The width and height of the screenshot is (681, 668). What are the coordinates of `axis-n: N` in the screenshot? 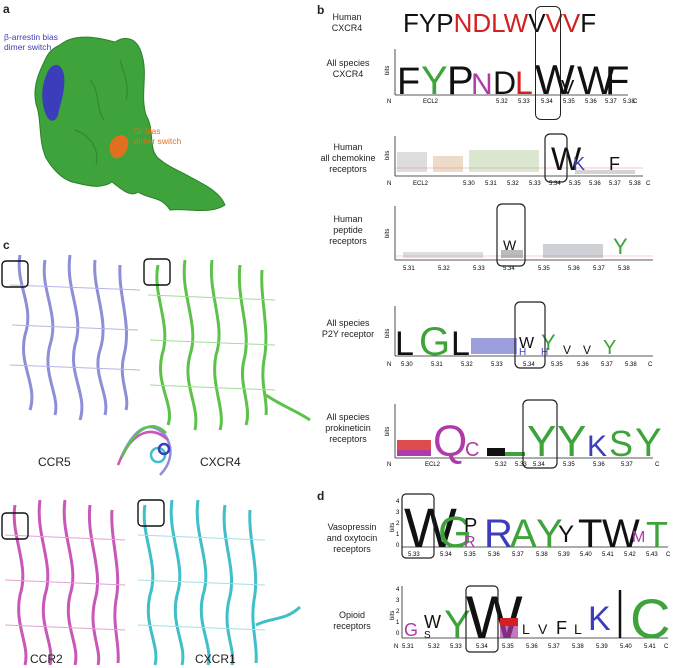 It's located at (389, 102).